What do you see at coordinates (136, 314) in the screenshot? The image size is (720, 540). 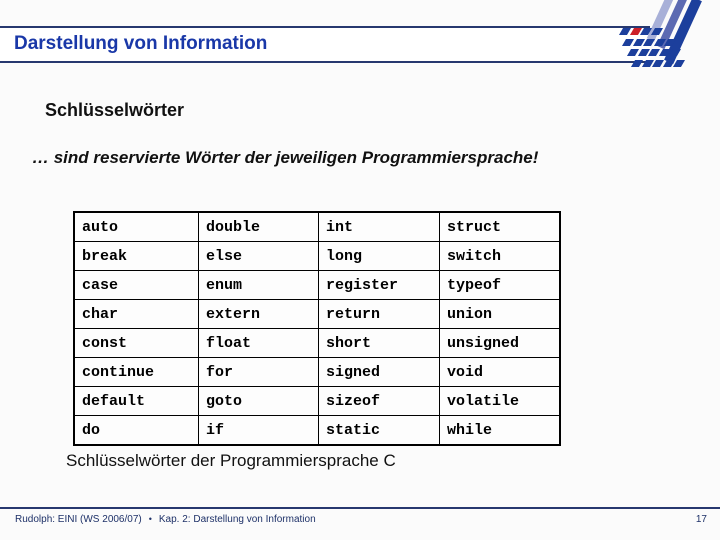 I see `keyword-cell: char` at bounding box center [136, 314].